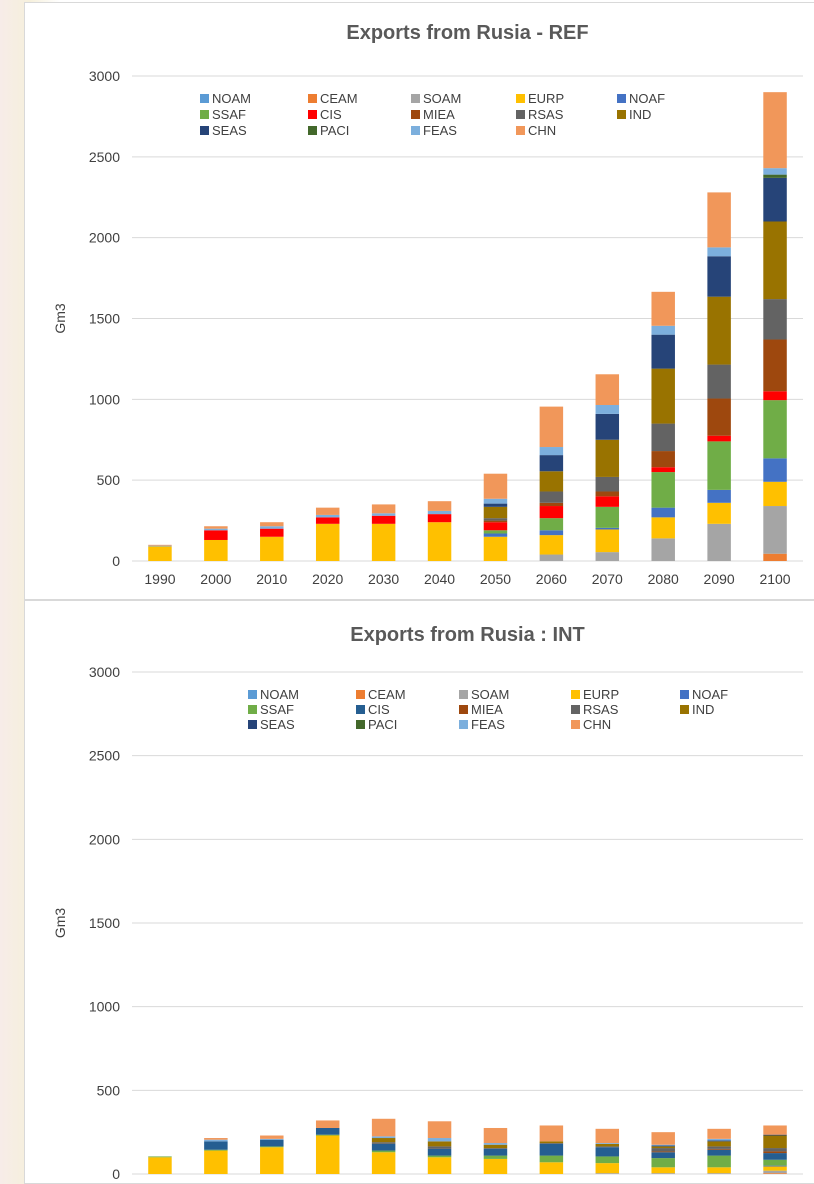 This screenshot has height=1184, width=814. Describe the element at coordinates (719, 1161) in the screenshot. I see `bar-segment-ssaf-2090` at that location.